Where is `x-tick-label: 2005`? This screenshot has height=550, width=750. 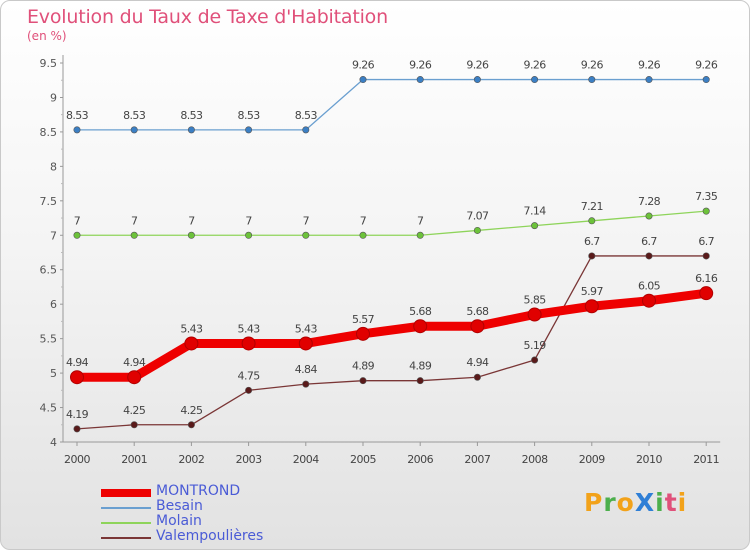
x-tick-label: 2005 is located at coordinates (363, 459).